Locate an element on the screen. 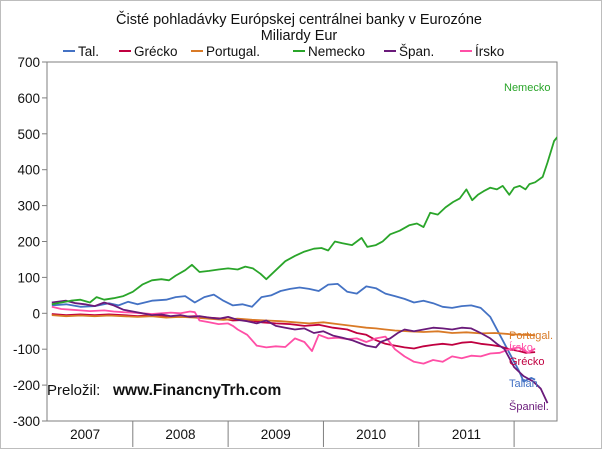 The width and height of the screenshot is (602, 453). legend-label-span: Špan. is located at coordinates (416, 51).